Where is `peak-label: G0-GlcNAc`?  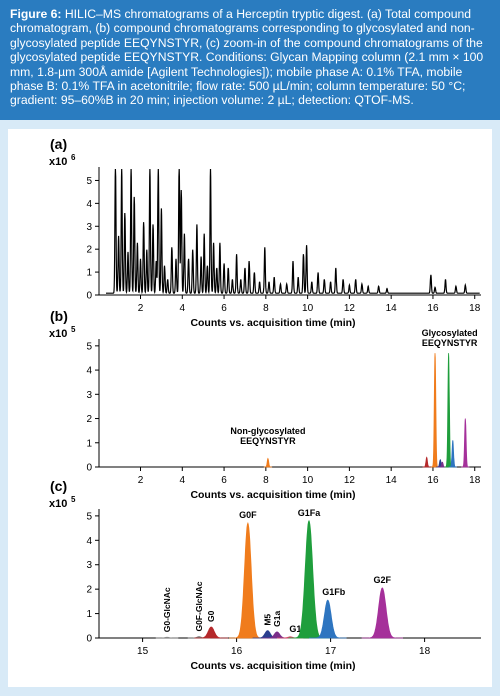
peak-label: G0-GlcNAc is located at coordinates (167, 609).